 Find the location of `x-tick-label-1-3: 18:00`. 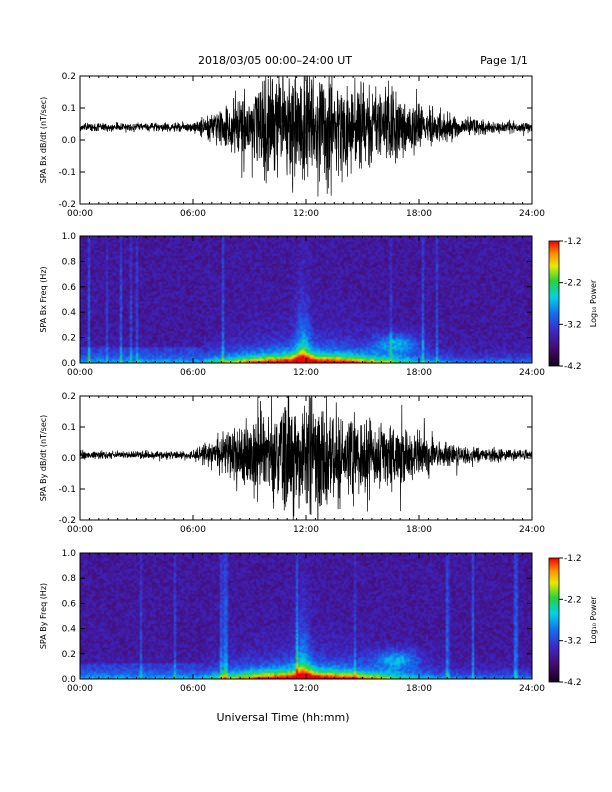

x-tick-label-1-3: 18:00 is located at coordinates (419, 373).